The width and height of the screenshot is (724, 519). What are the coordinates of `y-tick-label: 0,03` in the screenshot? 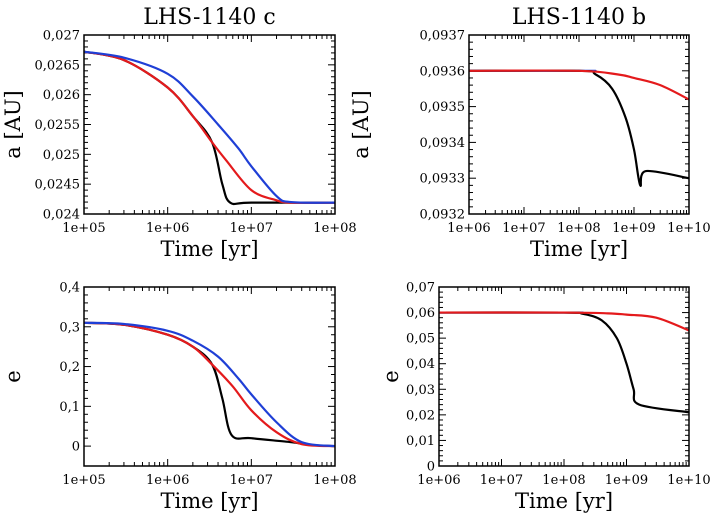 It's located at (420, 390).